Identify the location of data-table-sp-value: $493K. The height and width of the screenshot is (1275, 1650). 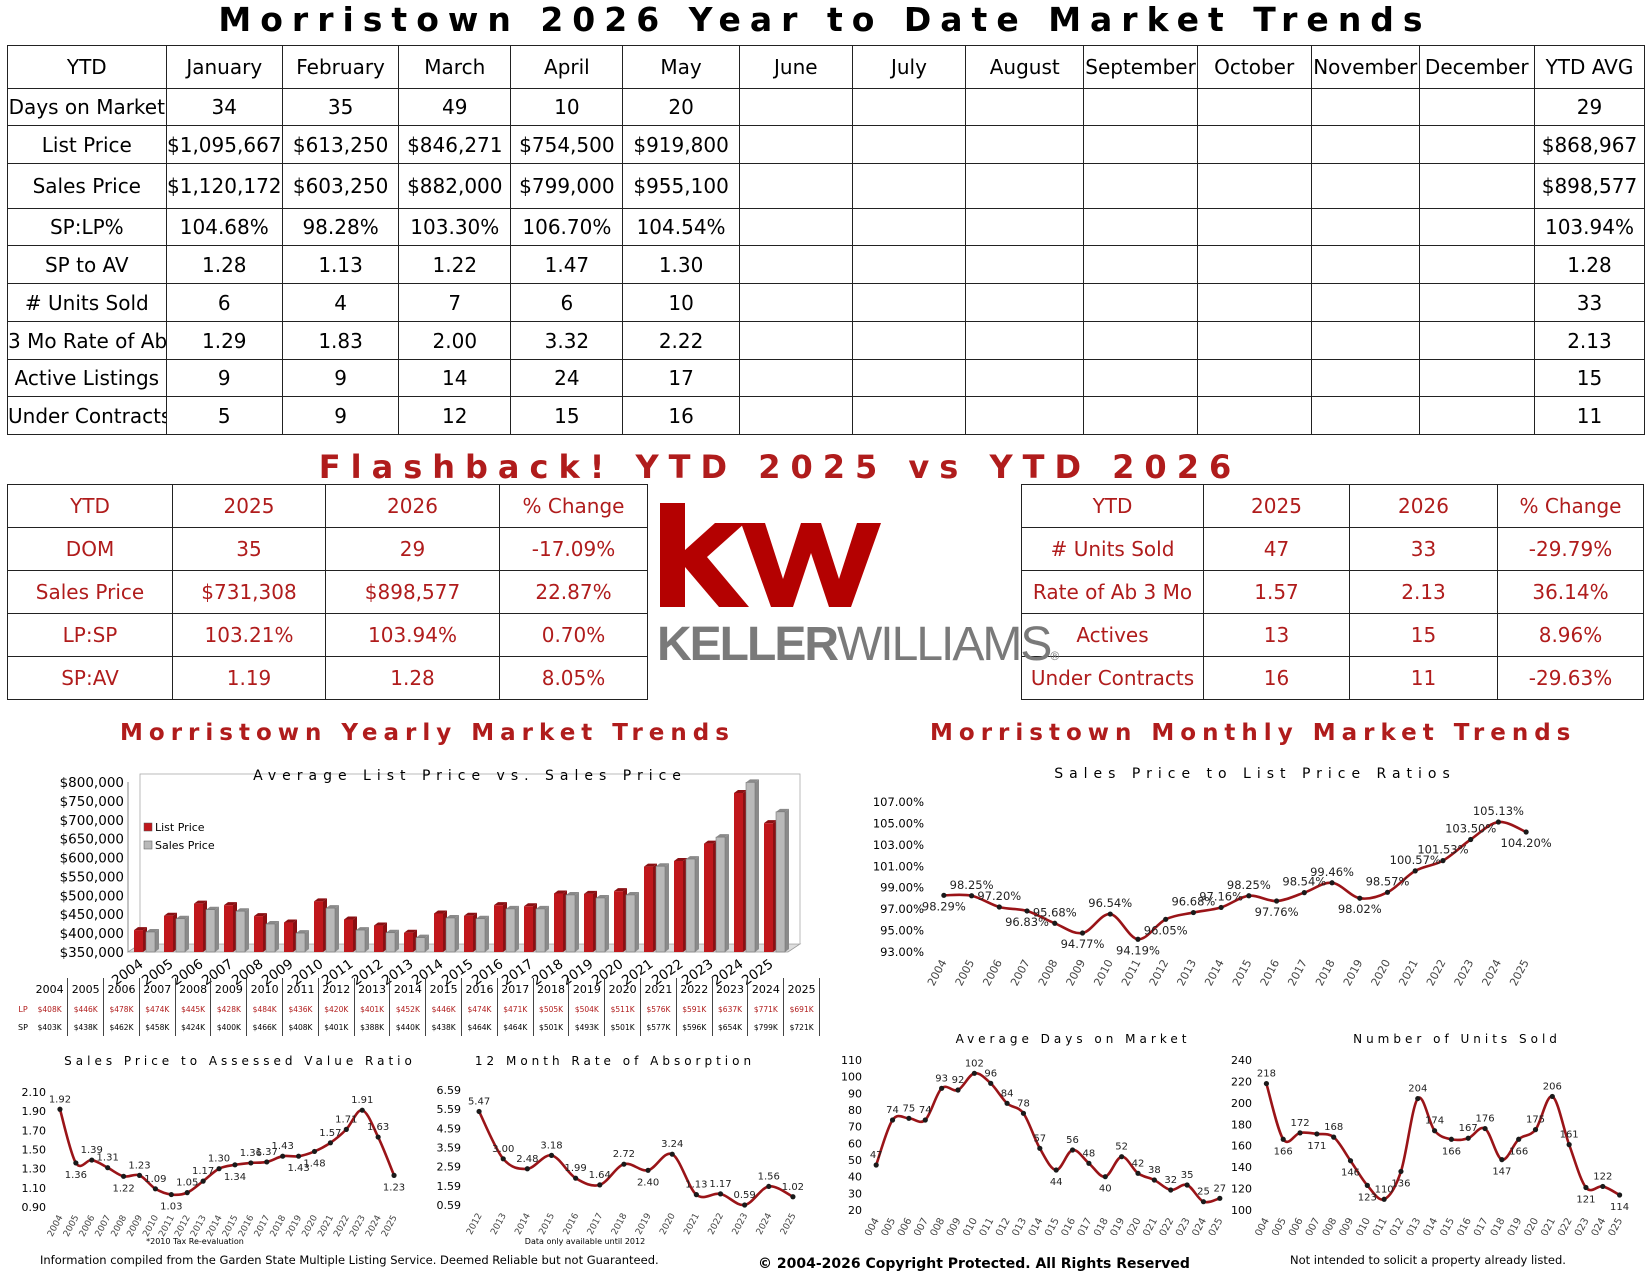
(587, 1027).